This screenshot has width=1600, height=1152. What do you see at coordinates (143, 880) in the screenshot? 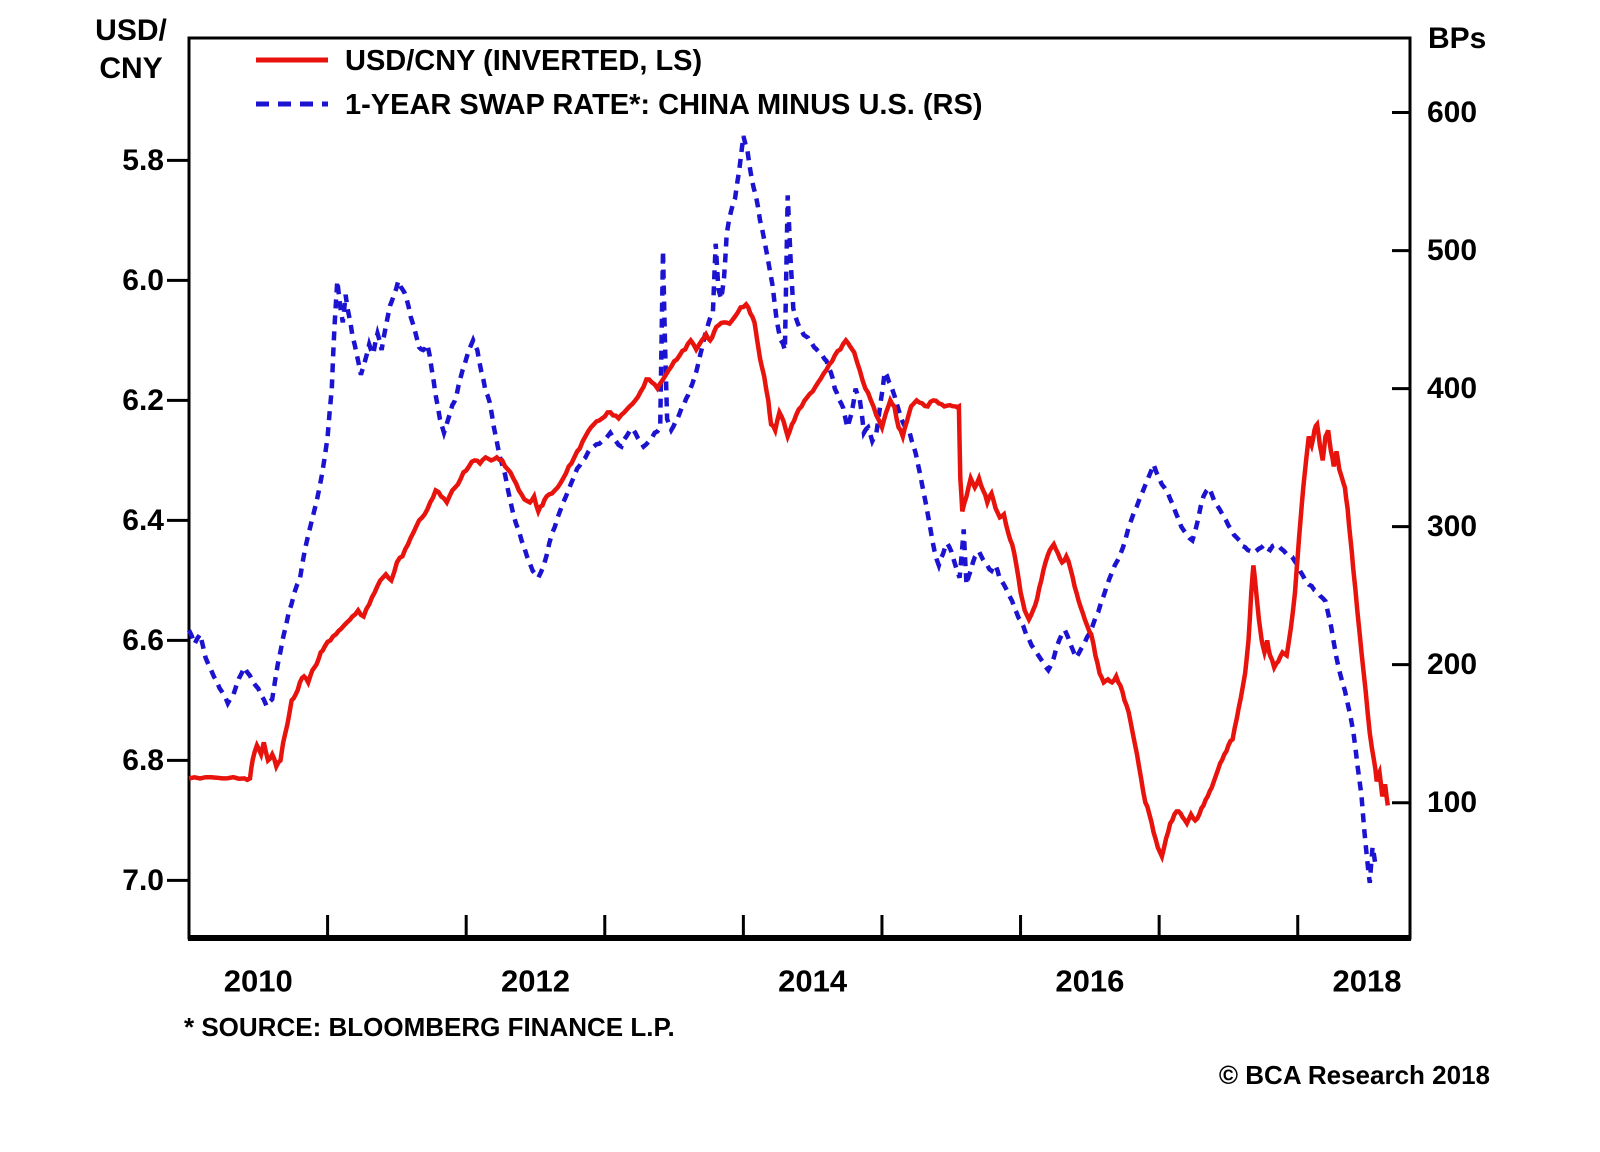
I see `y-left-tick-label: 7.0` at bounding box center [143, 880].